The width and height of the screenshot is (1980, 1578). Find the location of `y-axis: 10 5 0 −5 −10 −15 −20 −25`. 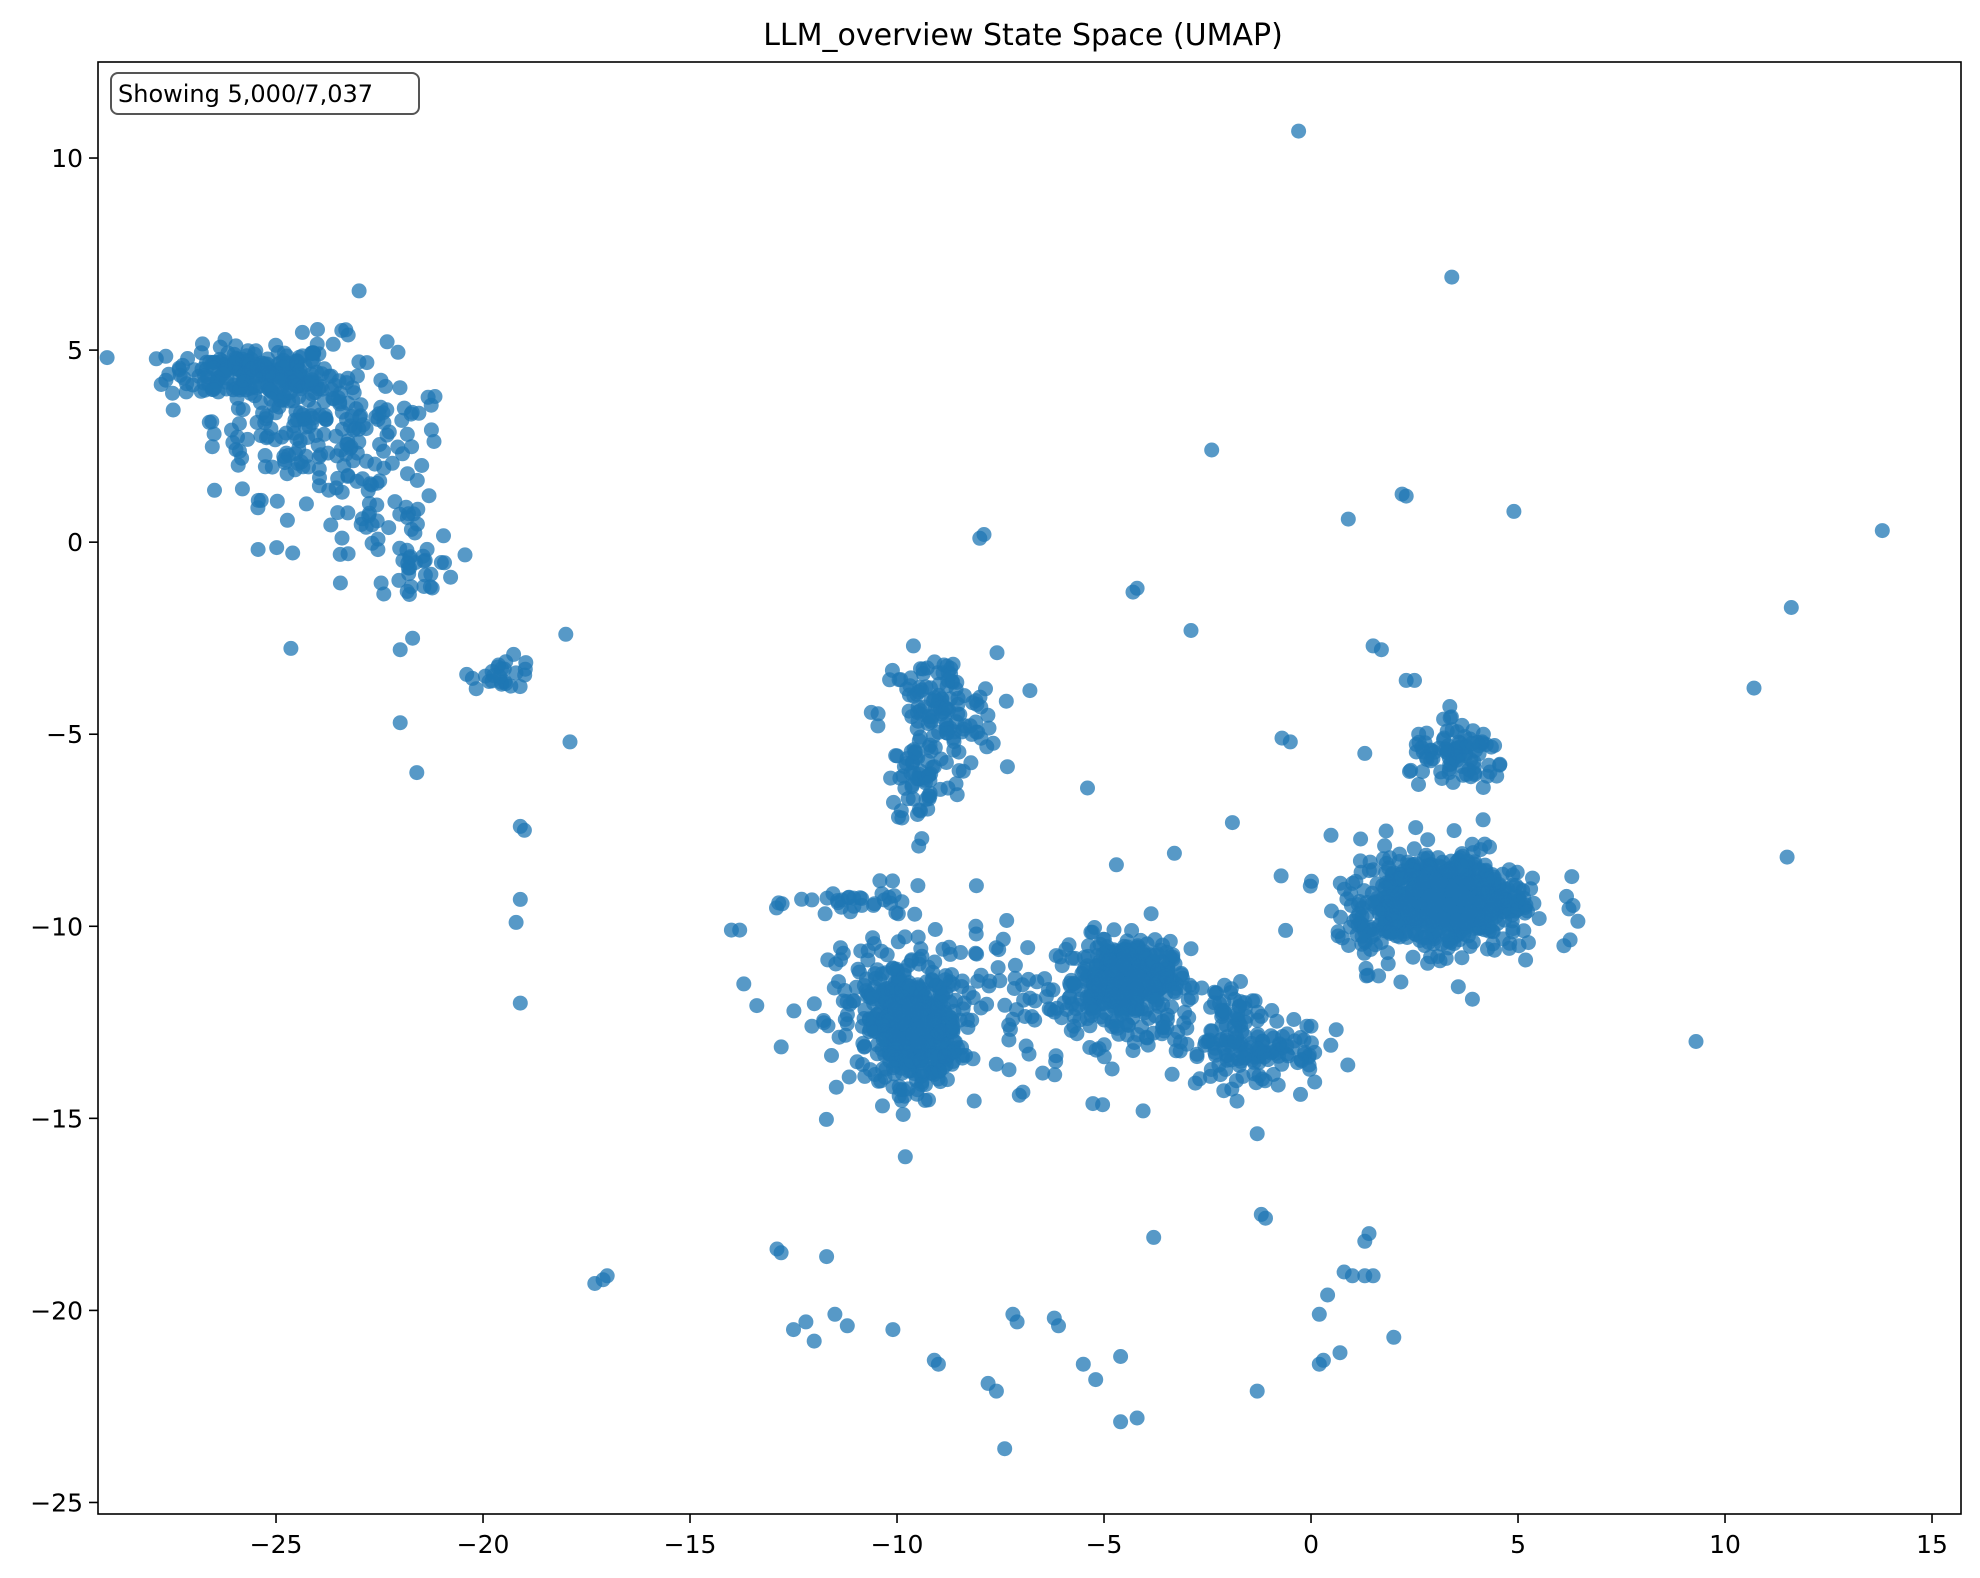

y-axis: 10 5 0 −5 −10 −15 −20 −25 is located at coordinates (64, 830).